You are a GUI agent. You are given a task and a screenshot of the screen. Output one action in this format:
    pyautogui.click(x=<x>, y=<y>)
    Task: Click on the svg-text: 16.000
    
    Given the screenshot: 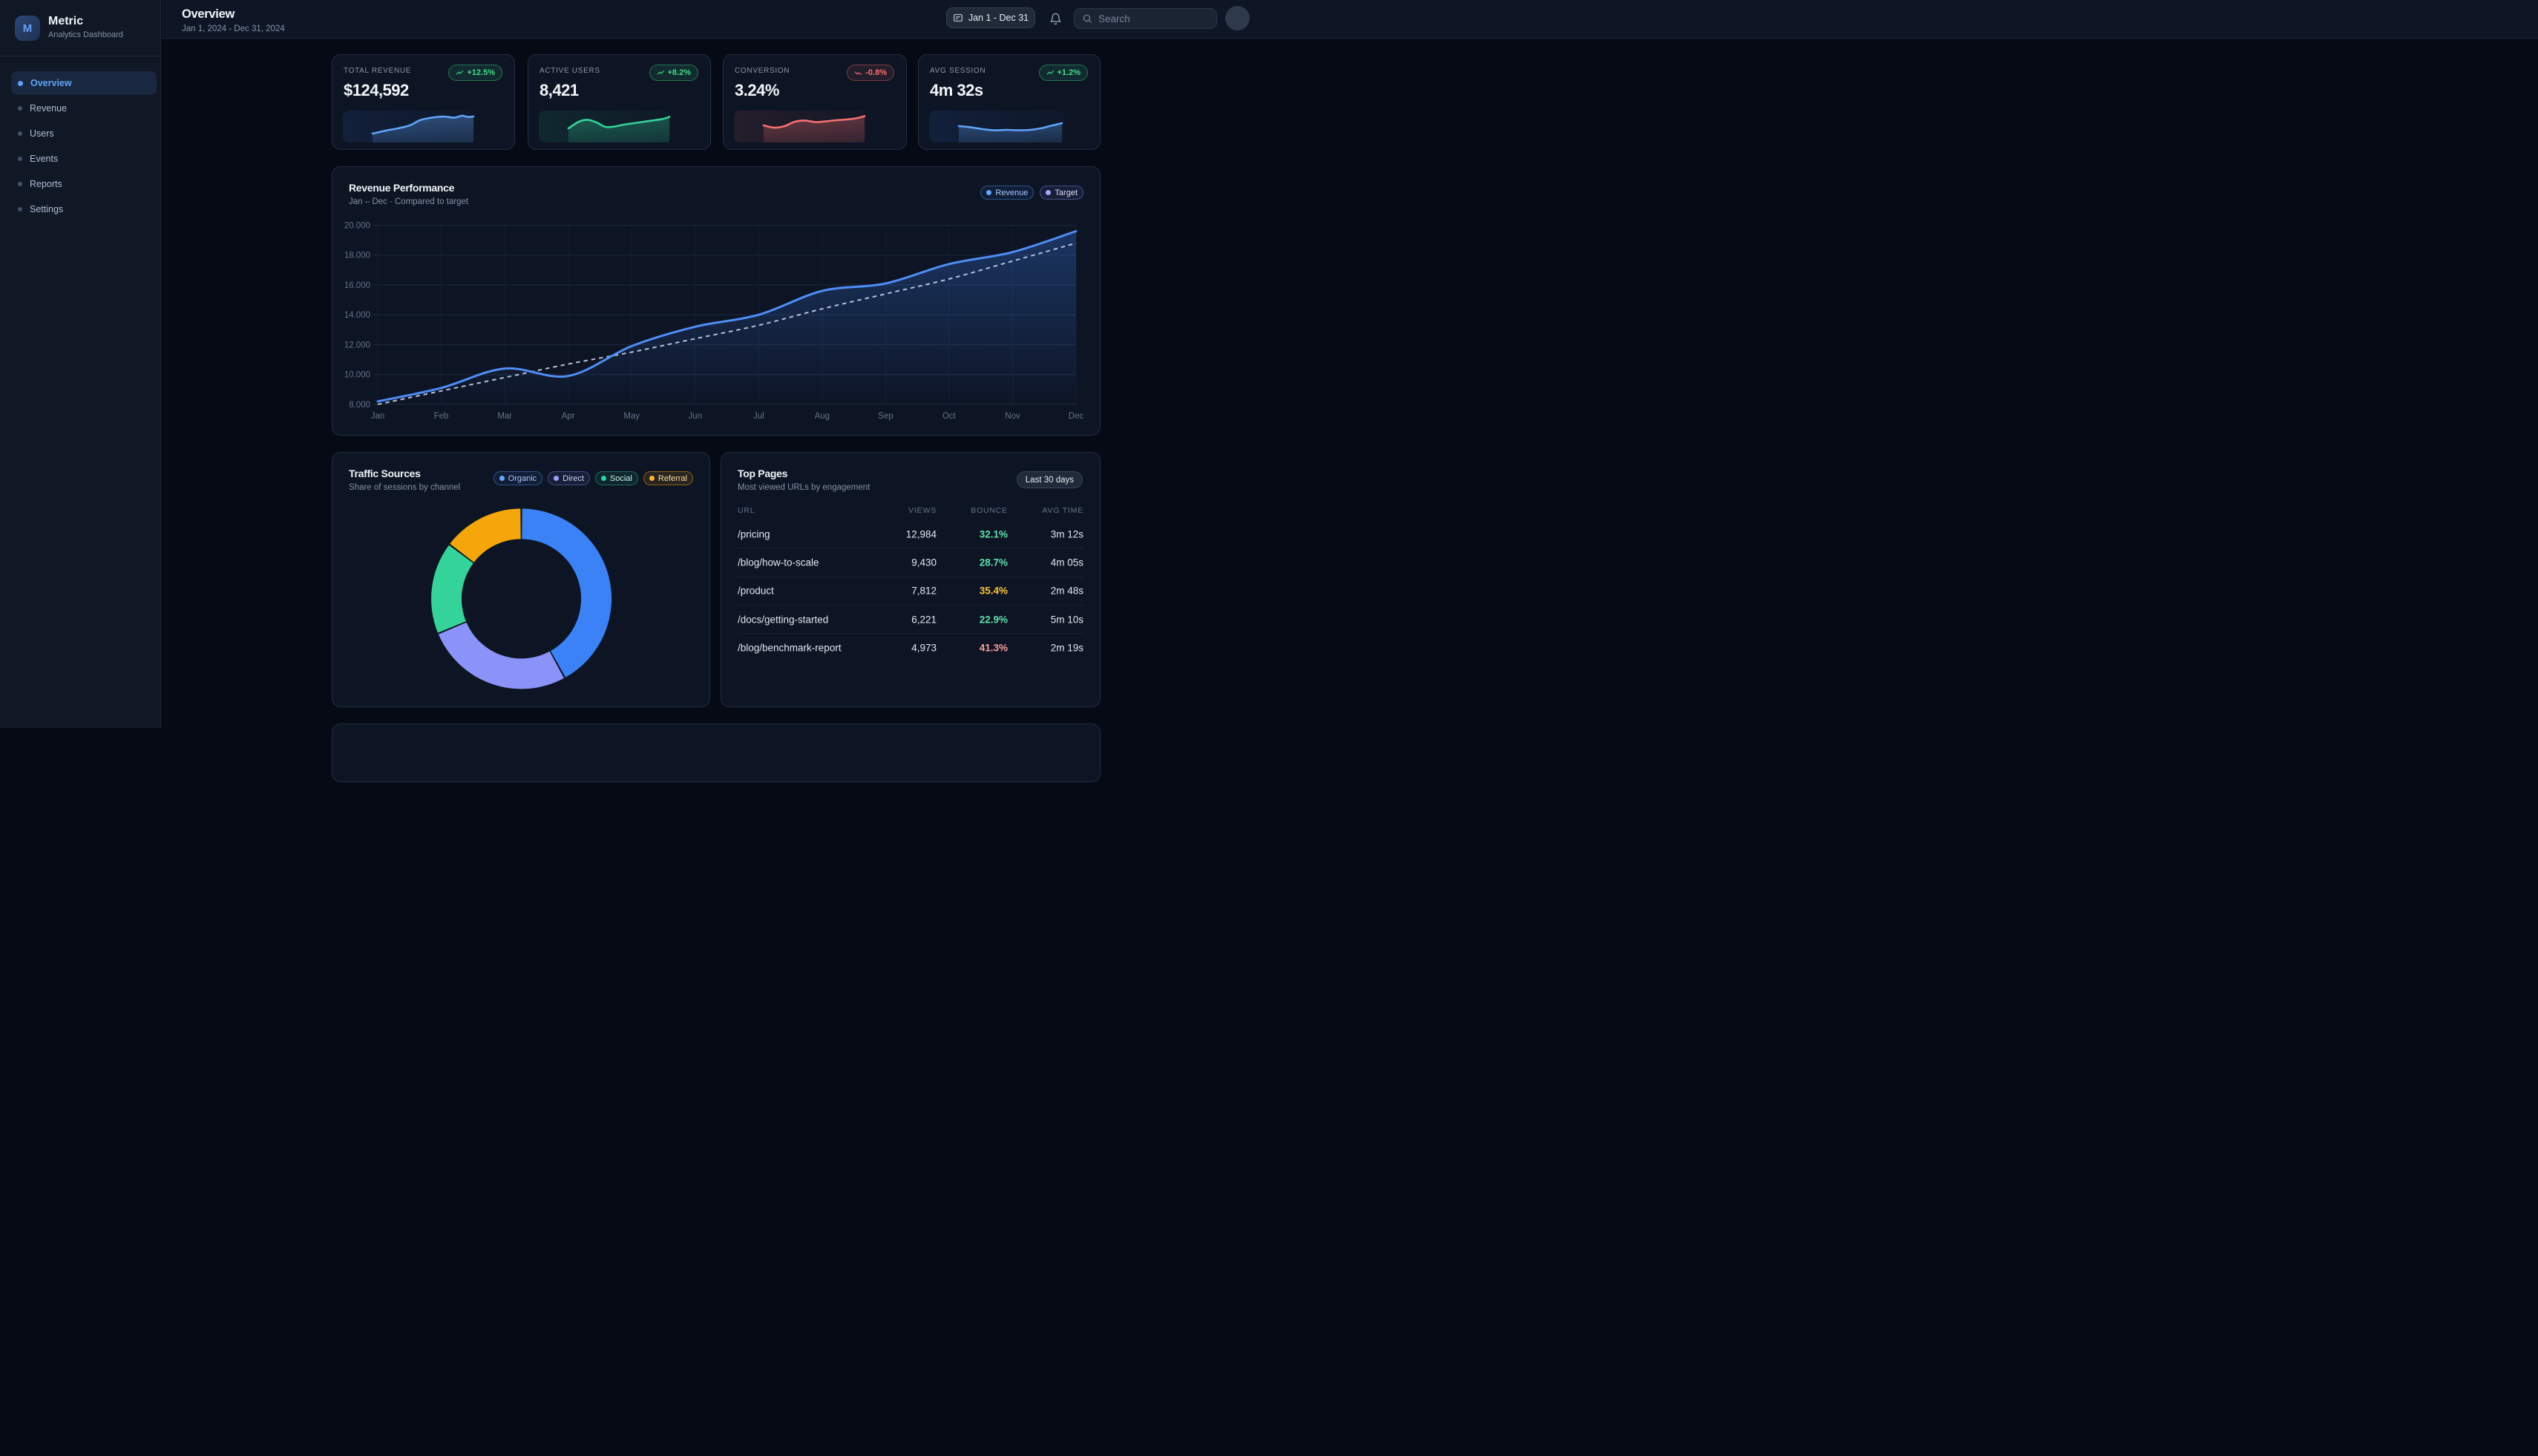 What is the action you would take?
    pyautogui.click(x=357, y=286)
    